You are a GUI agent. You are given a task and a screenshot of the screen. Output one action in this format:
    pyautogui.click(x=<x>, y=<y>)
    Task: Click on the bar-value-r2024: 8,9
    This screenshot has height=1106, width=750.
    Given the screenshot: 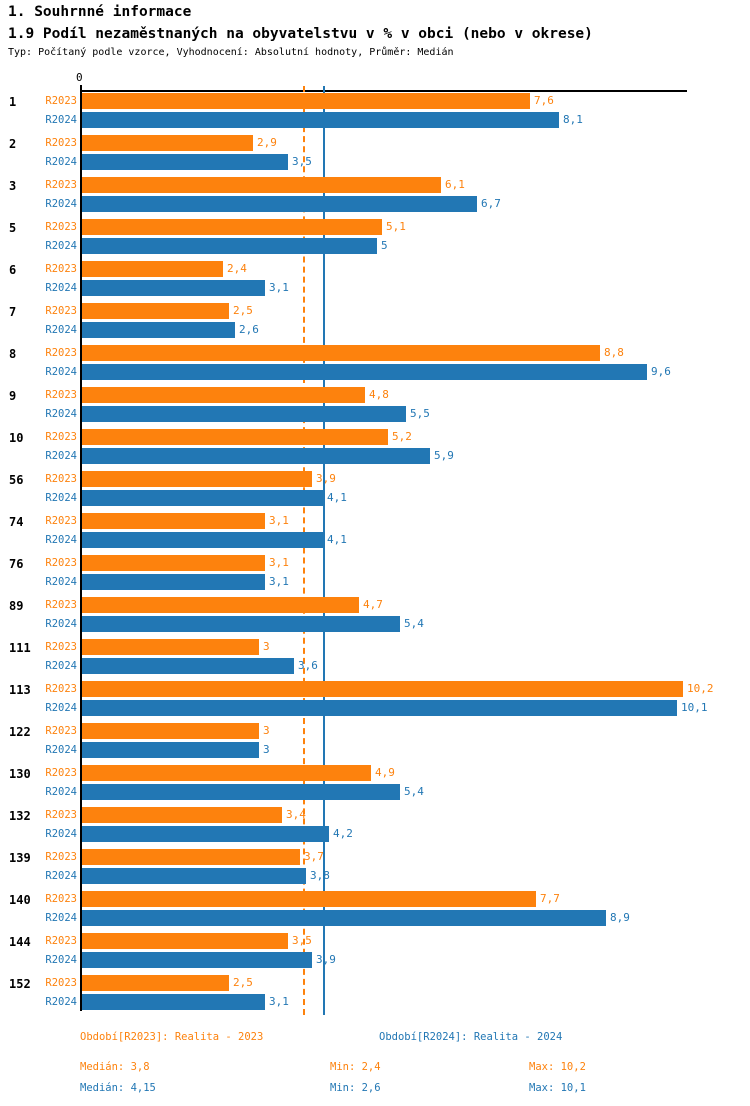 What is the action you would take?
    pyautogui.click(x=620, y=917)
    